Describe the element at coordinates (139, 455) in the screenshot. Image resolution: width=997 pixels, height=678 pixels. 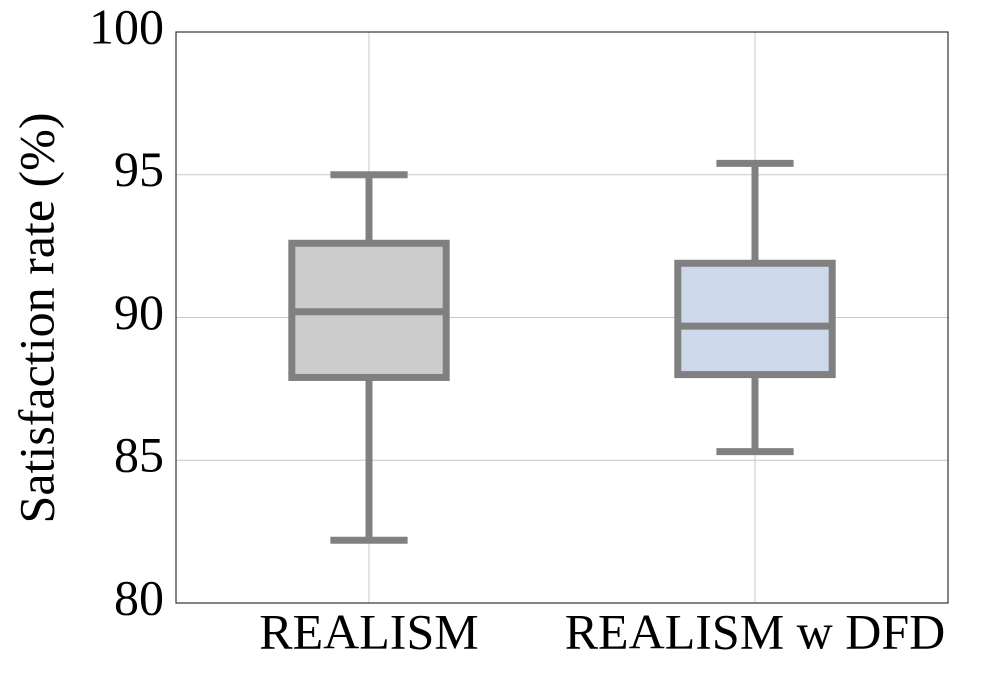
I see `y-tick-label: 85` at that location.